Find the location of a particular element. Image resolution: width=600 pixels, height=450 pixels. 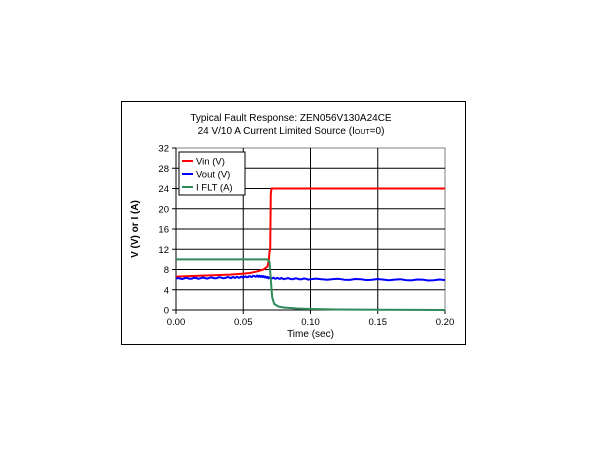

legend-label: Vout (V) is located at coordinates (213, 175).